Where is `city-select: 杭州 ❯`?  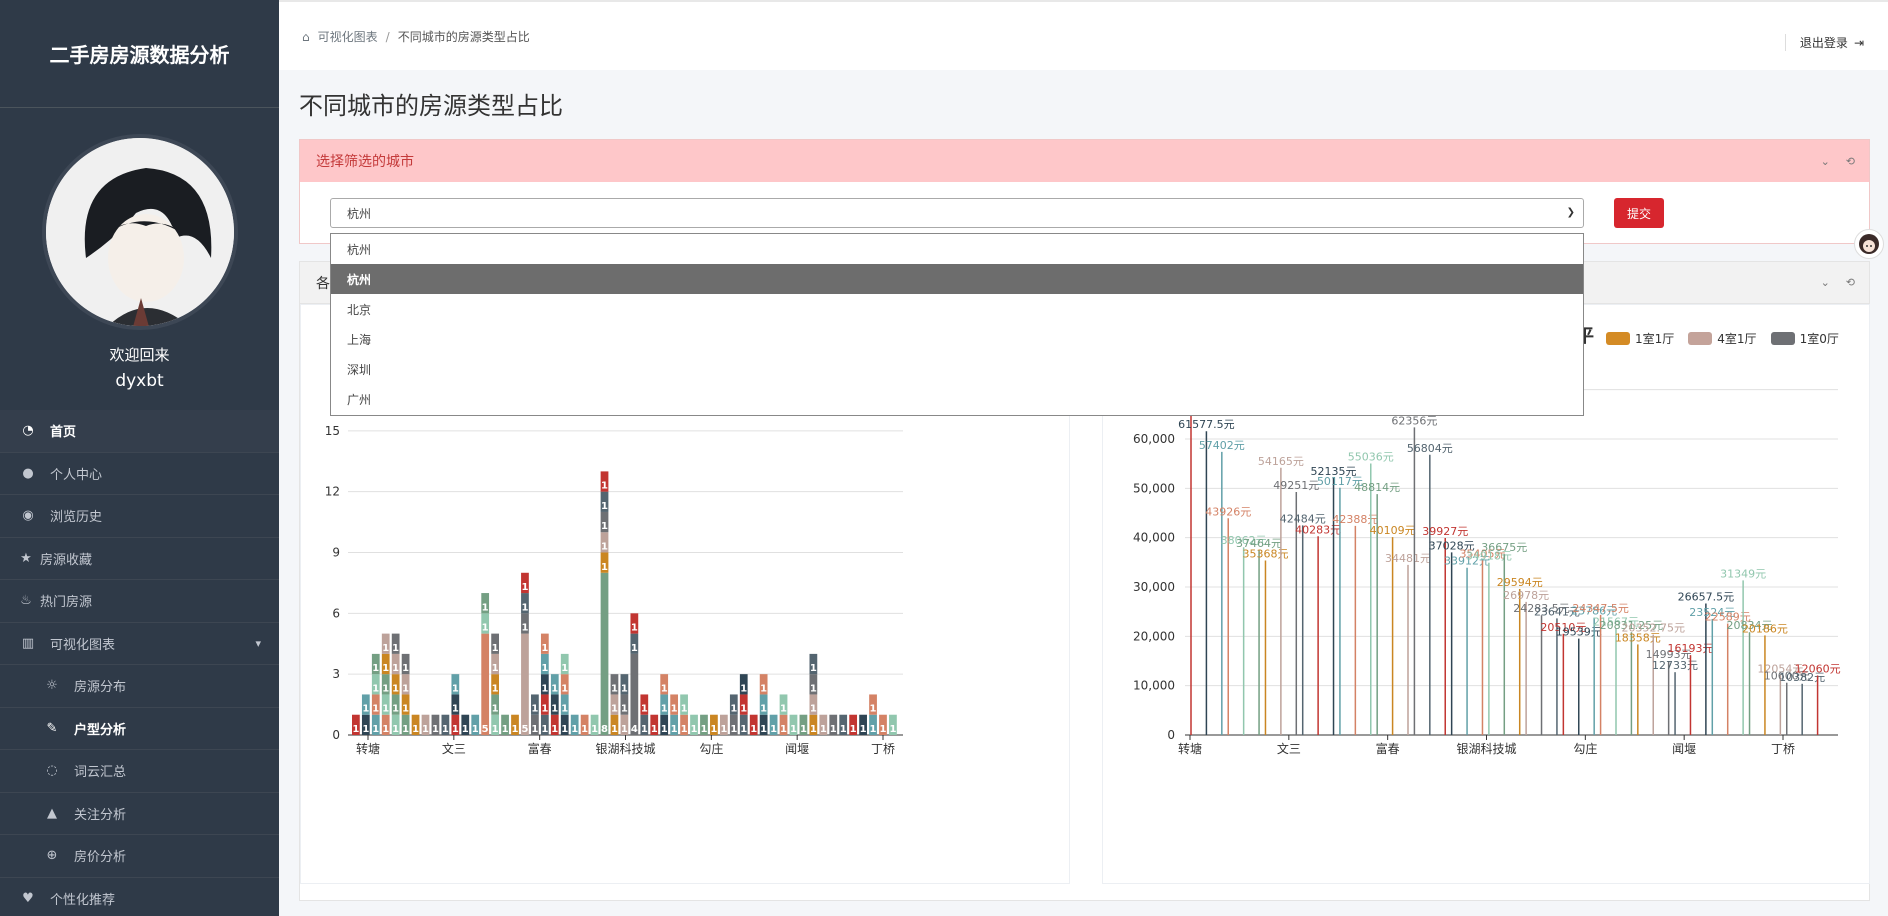
city-select: 杭州 ❯ is located at coordinates (957, 213).